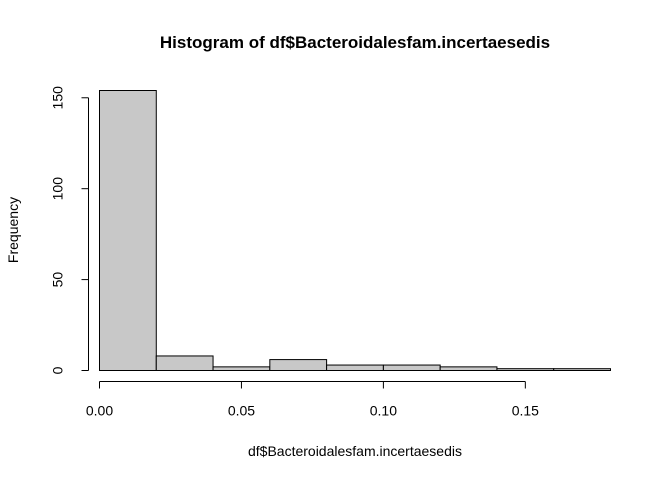  Describe the element at coordinates (13, 230) in the screenshot. I see `y-axis-label: Frequency` at that location.